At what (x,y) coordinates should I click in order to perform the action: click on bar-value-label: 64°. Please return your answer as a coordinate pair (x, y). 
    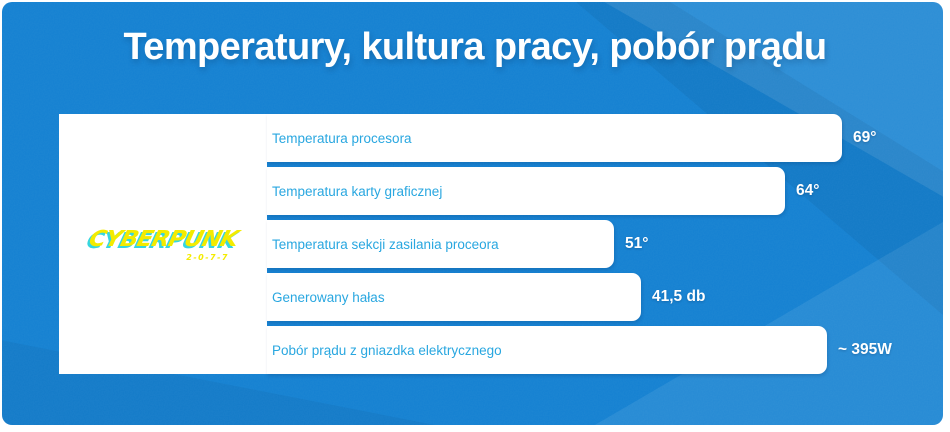
    Looking at the image, I should click on (808, 190).